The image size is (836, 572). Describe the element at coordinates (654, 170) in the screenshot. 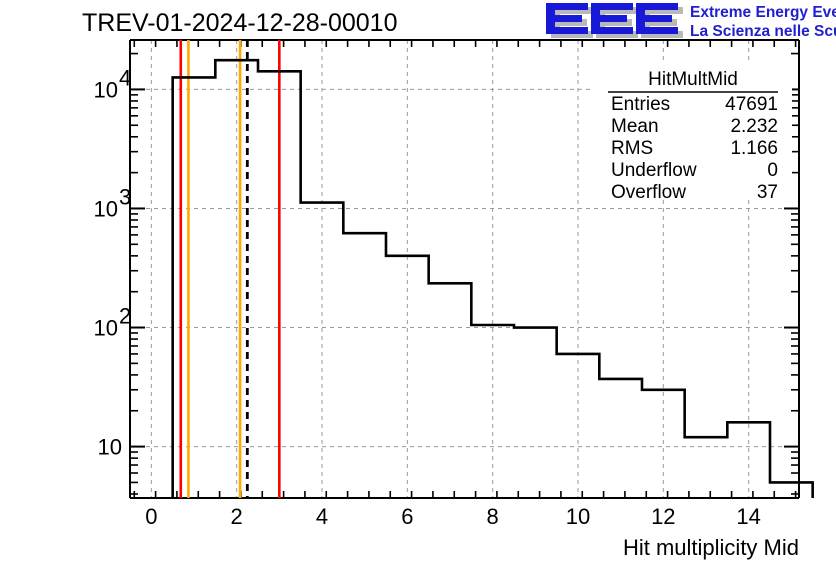

I see `stats-label-underflow: Underflow` at that location.